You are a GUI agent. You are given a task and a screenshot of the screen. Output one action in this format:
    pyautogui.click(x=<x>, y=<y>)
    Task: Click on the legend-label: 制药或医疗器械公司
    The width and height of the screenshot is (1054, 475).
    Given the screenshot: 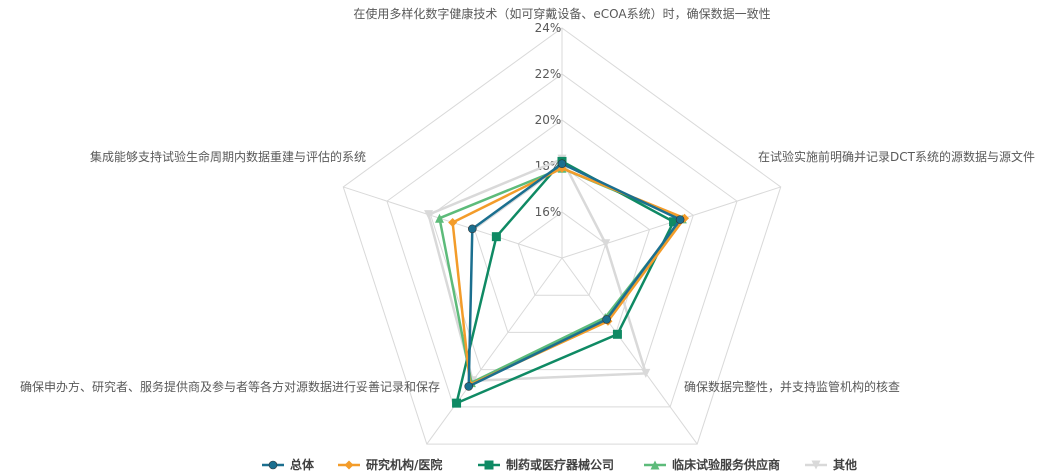 What is the action you would take?
    pyautogui.click(x=560, y=464)
    